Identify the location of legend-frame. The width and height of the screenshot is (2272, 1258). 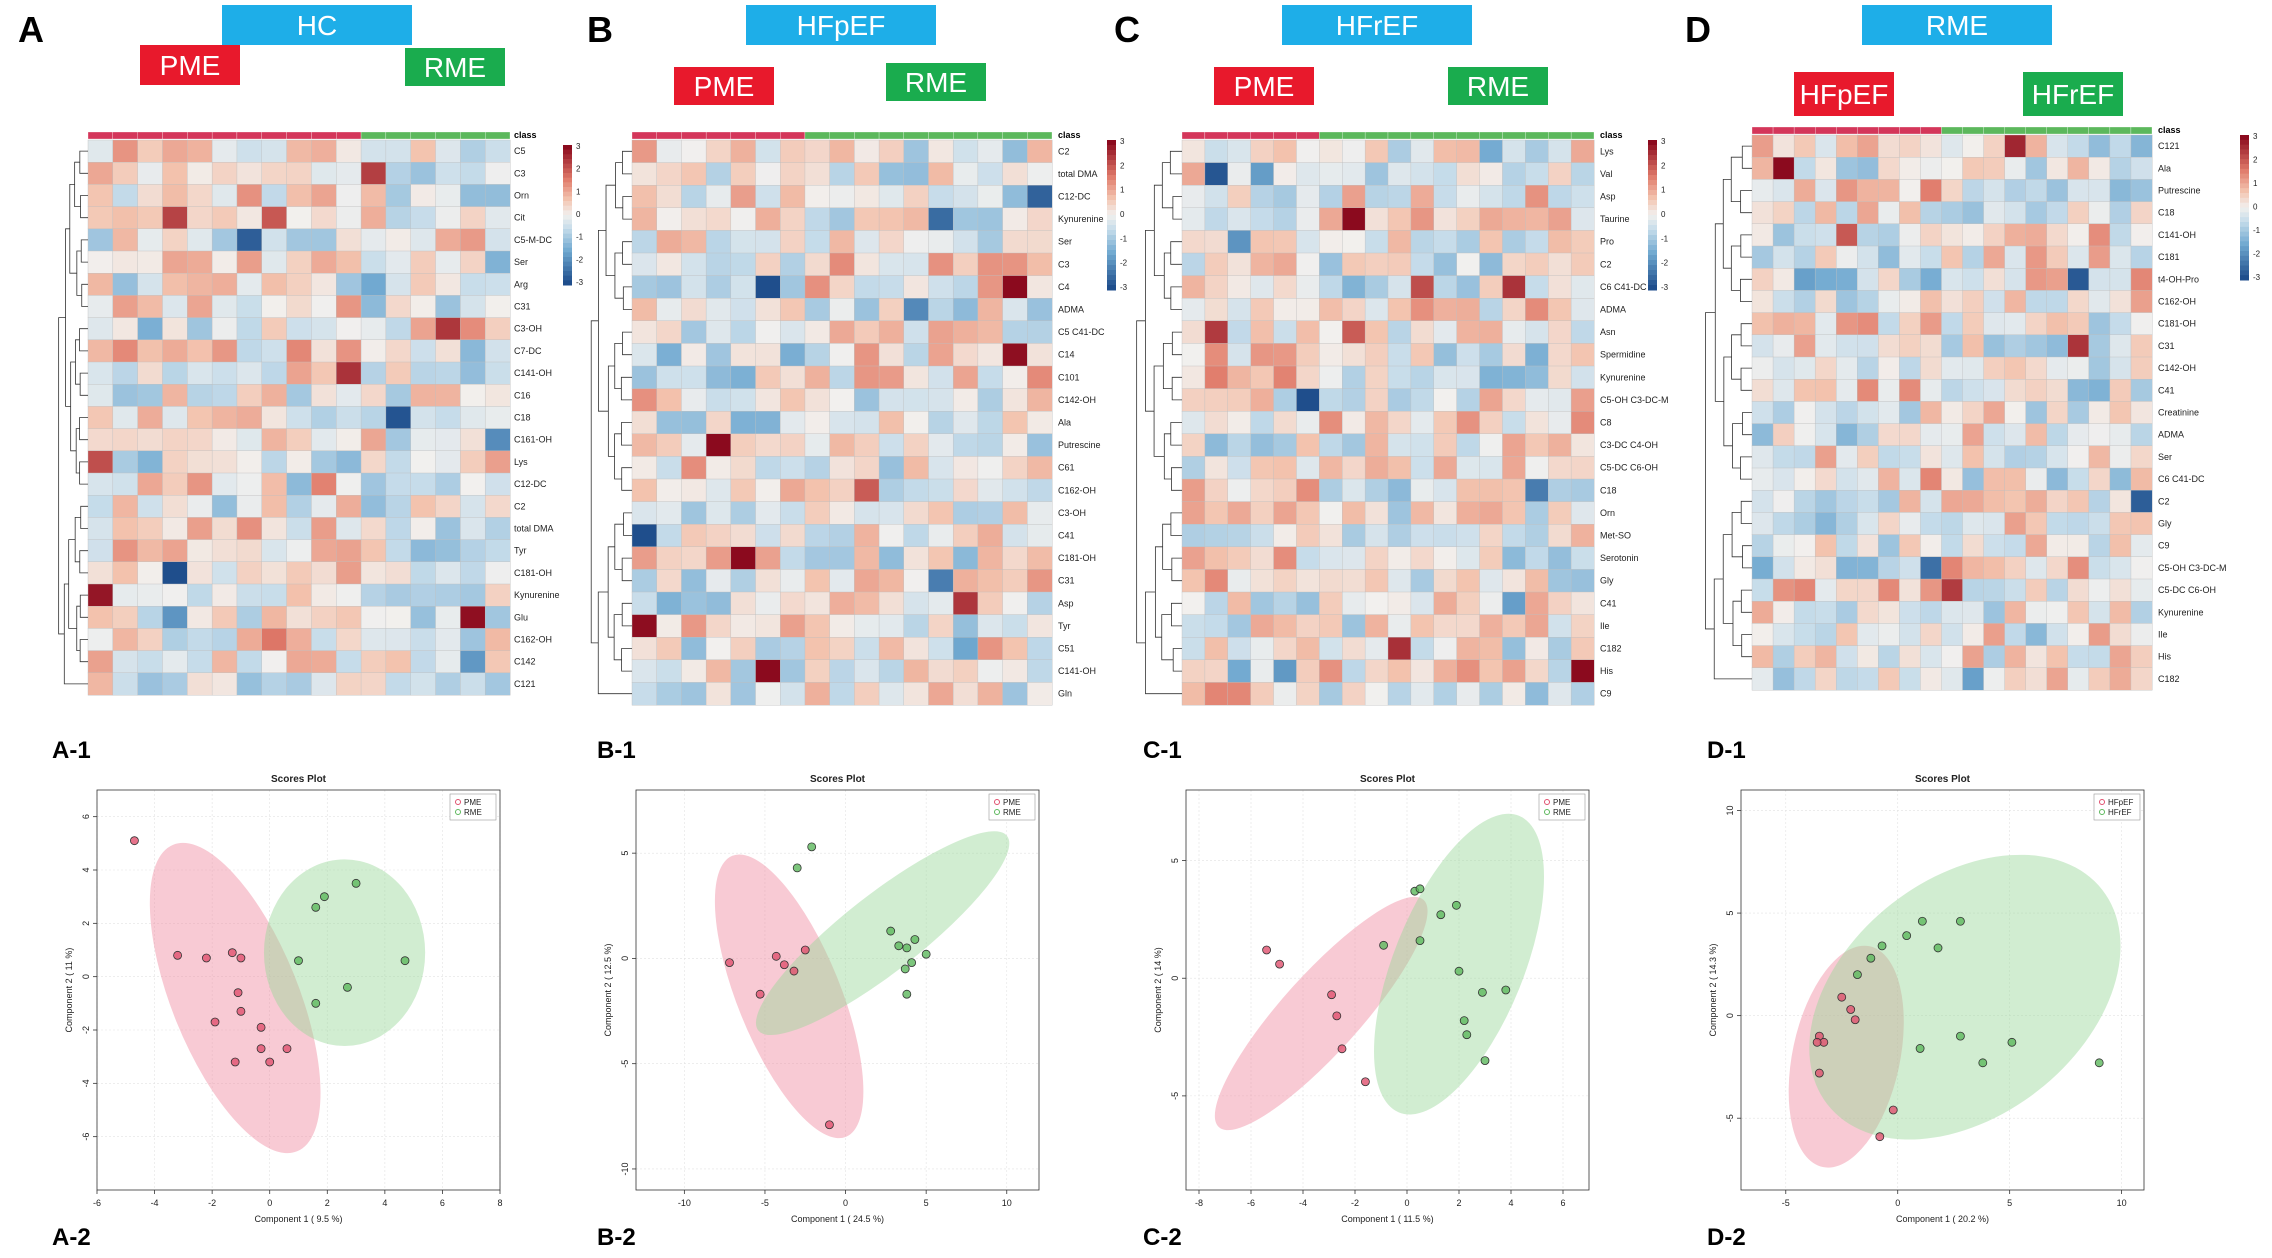
(1562, 807).